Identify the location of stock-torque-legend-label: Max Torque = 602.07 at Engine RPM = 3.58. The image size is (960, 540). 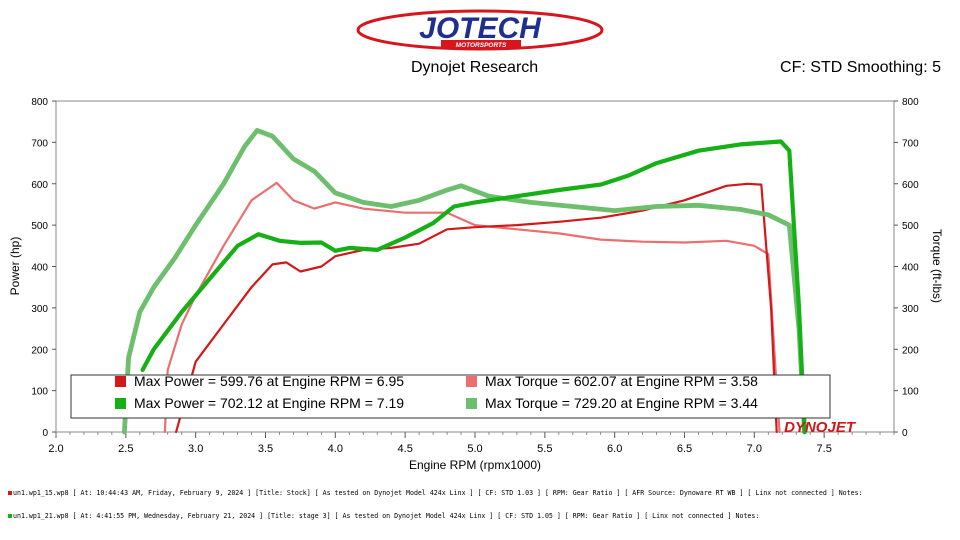
(621, 381).